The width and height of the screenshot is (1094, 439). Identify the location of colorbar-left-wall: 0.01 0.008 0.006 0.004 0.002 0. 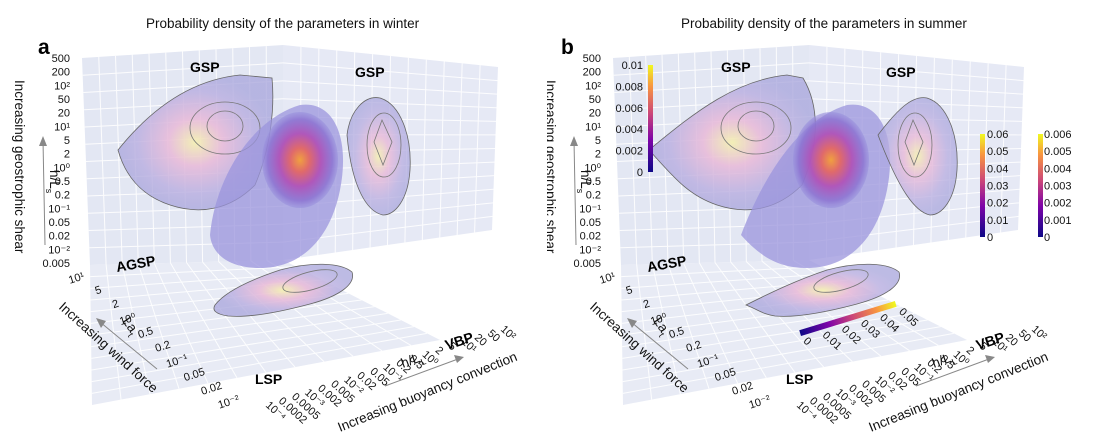
(634, 119).